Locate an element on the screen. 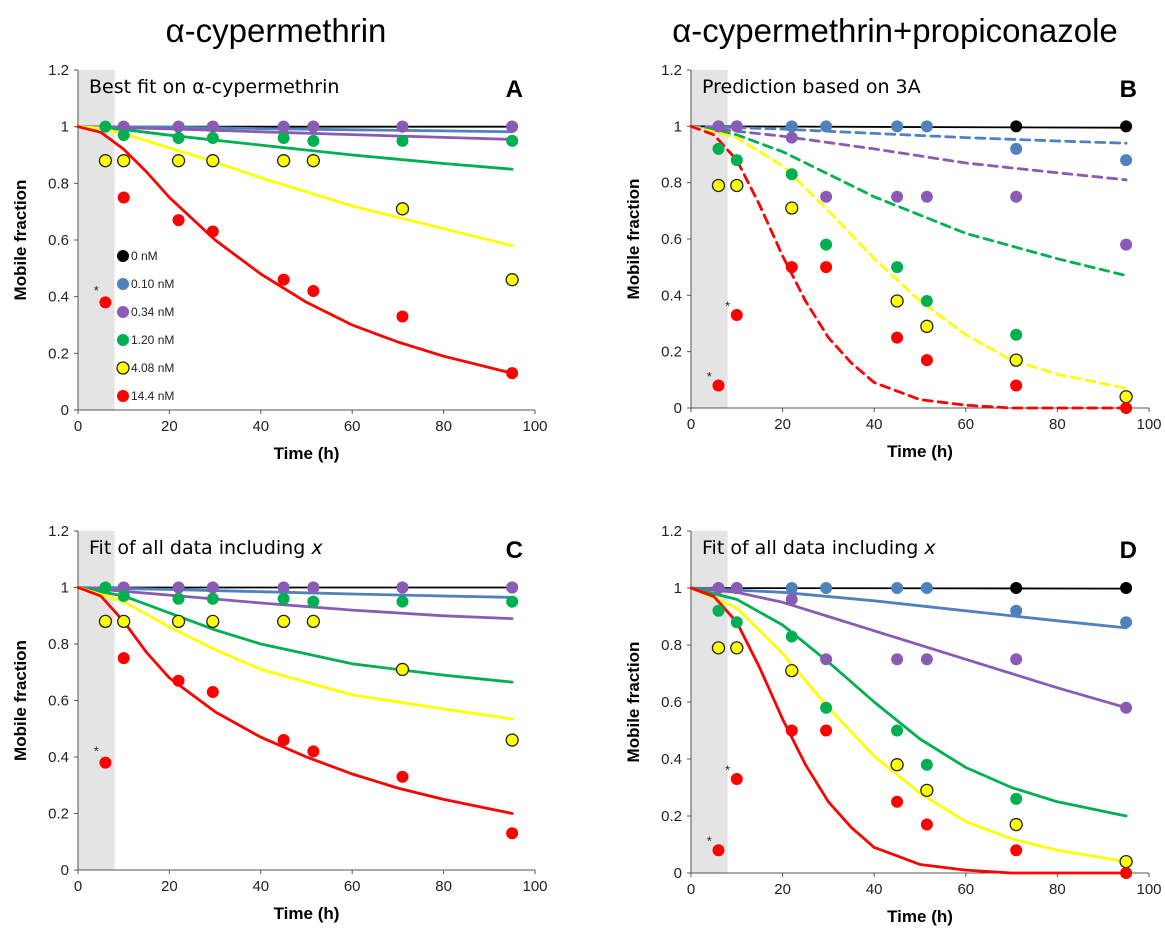 Image resolution: width=1165 pixels, height=938 pixels. y-tick-label: 0.2 is located at coordinates (58, 353).